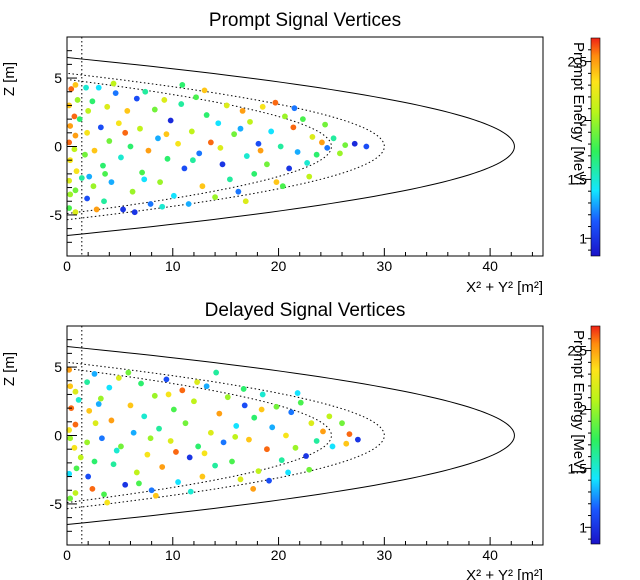 Image resolution: width=640 pixels, height=580 pixels. What do you see at coordinates (305, 310) in the screenshot?
I see `chart-title: Delayed Signal Vertices` at bounding box center [305, 310].